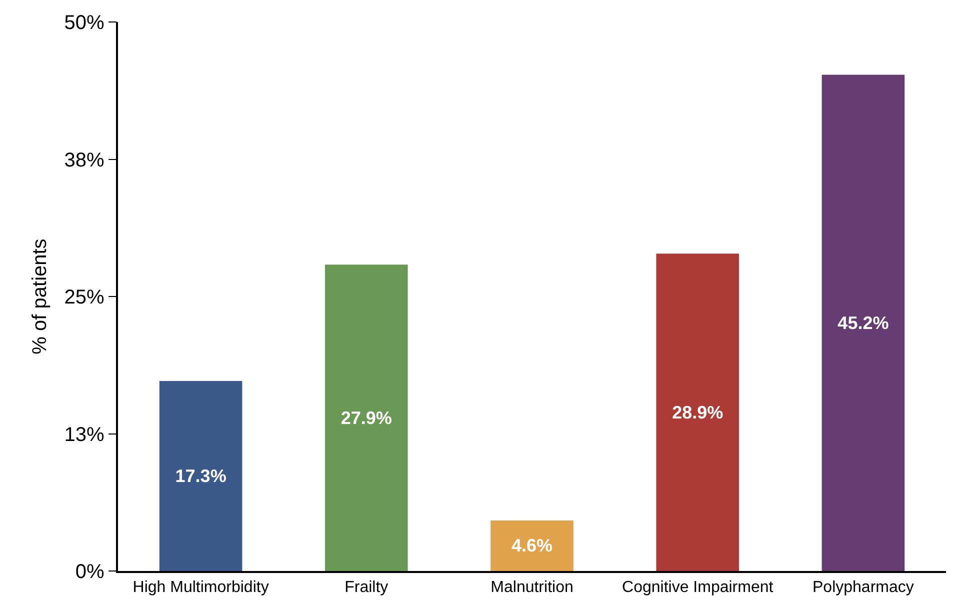 This screenshot has height=608, width=958. I want to click on y-axis-title: % of patients, so click(40, 296).